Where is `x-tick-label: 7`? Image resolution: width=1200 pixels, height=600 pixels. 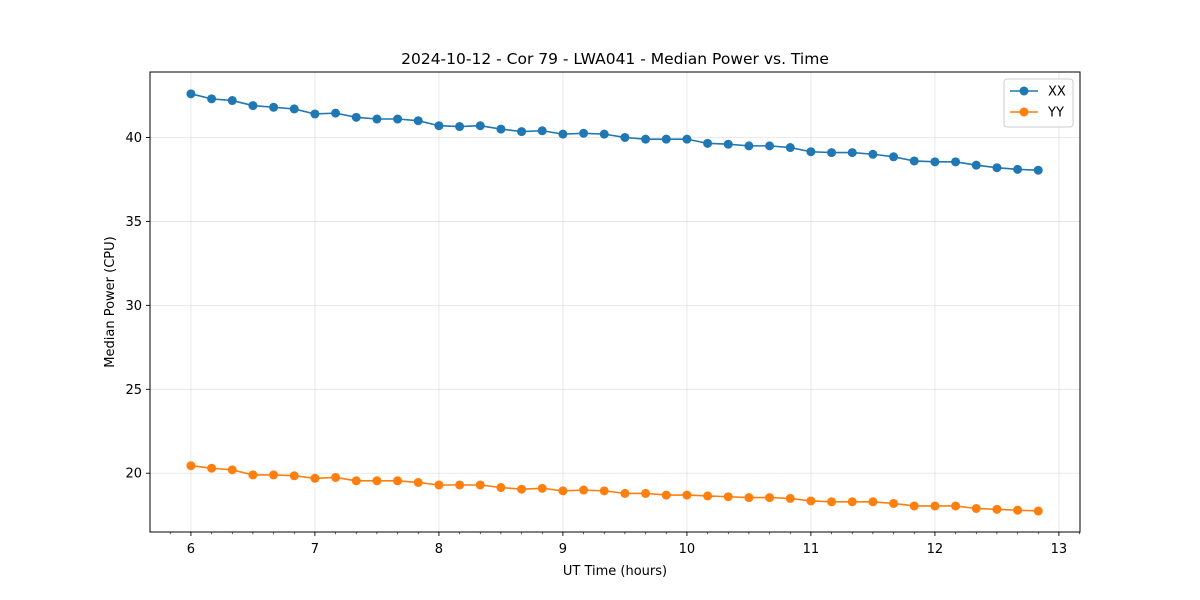 x-tick-label: 7 is located at coordinates (315, 549).